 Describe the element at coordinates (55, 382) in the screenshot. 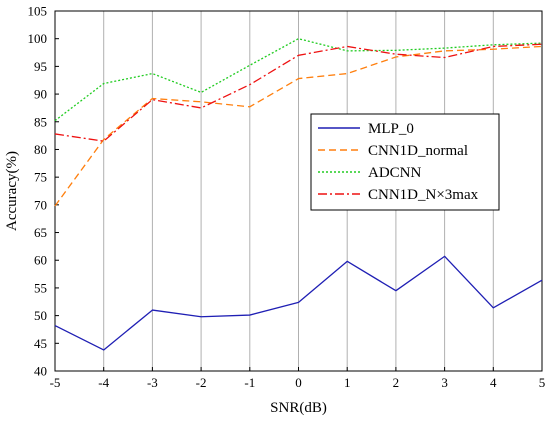

I see `x-tick-label: -5` at that location.